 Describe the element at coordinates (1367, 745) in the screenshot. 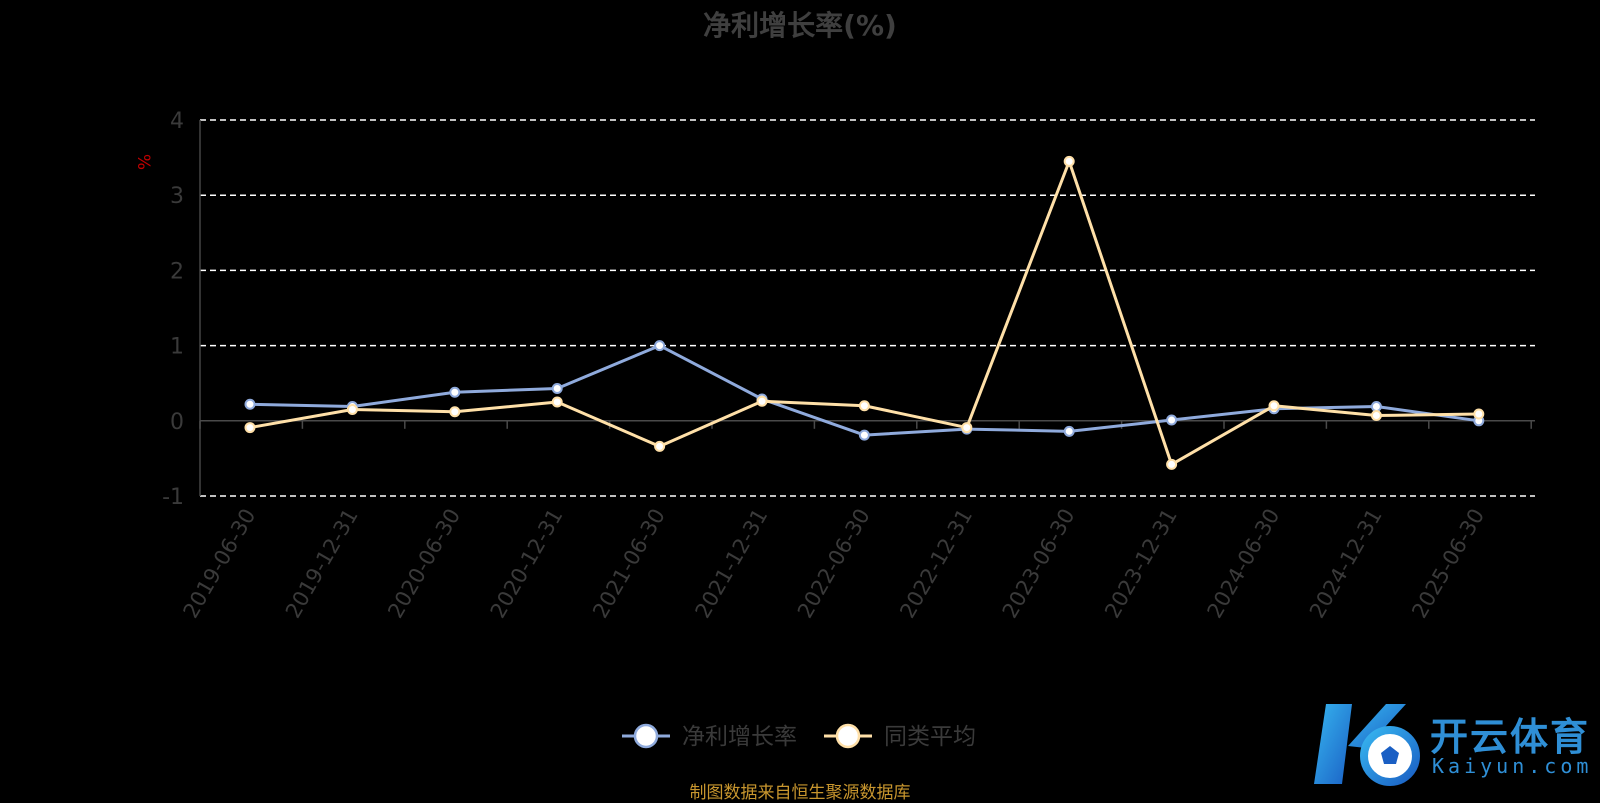

I see `kaiyun-ball-icon` at that location.